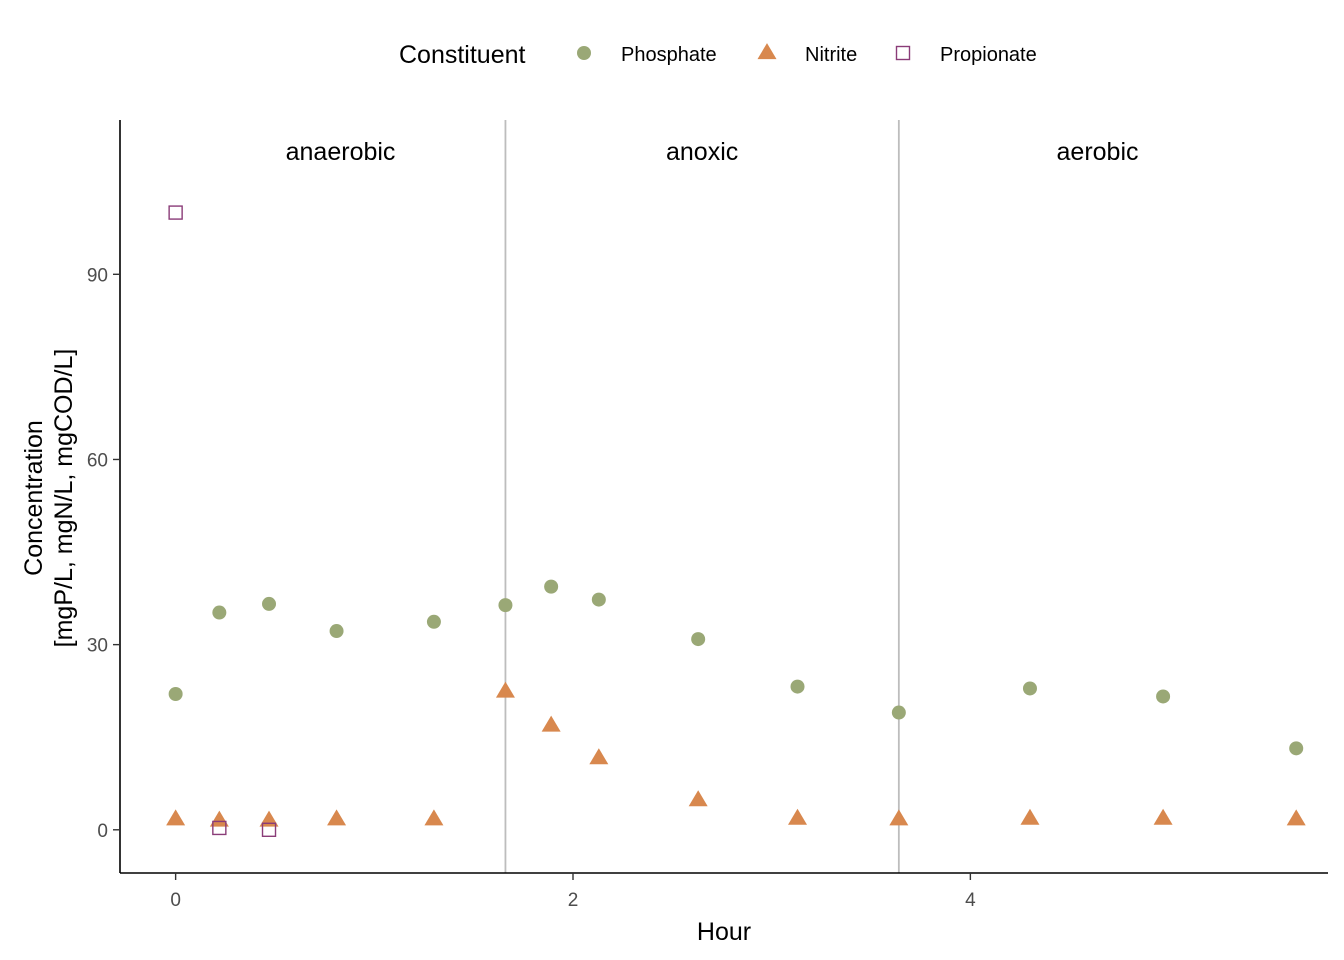 The image size is (1344, 960). I want to click on x-axis-ticks: 0 2 4, so click(573, 892).